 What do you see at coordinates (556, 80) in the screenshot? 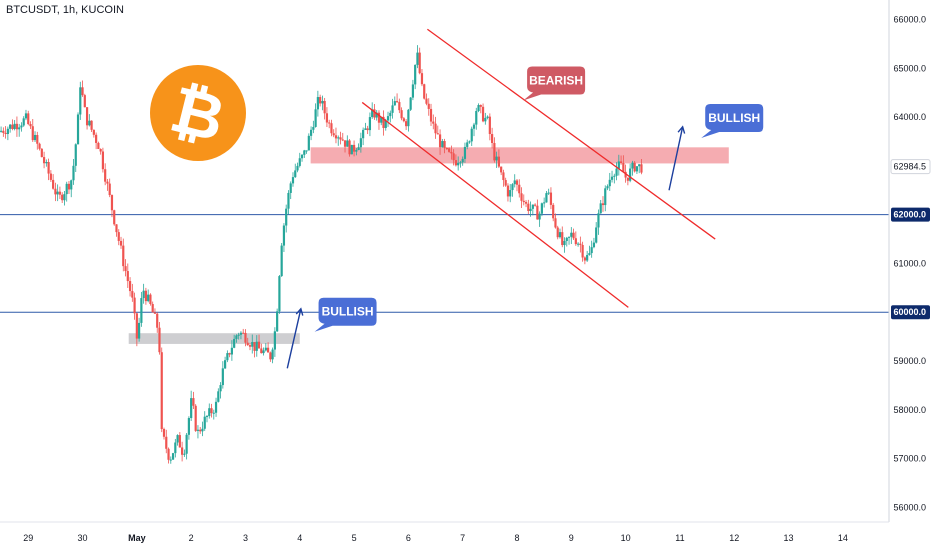
I see `bearish-callout-text: BEARISH` at bounding box center [556, 80].